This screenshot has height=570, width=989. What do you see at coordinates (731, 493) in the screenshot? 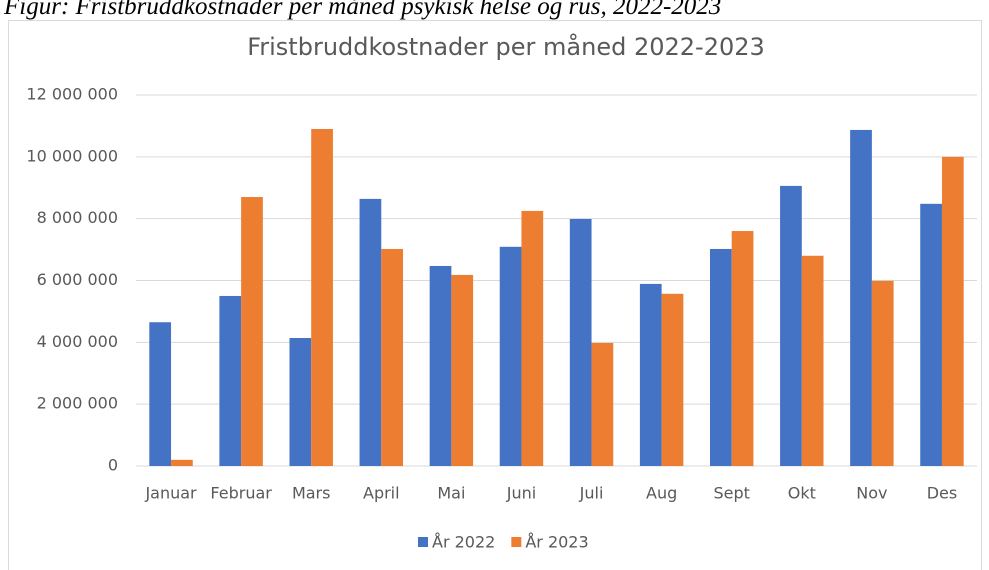
I see `x-tick-label: Sept` at bounding box center [731, 493].